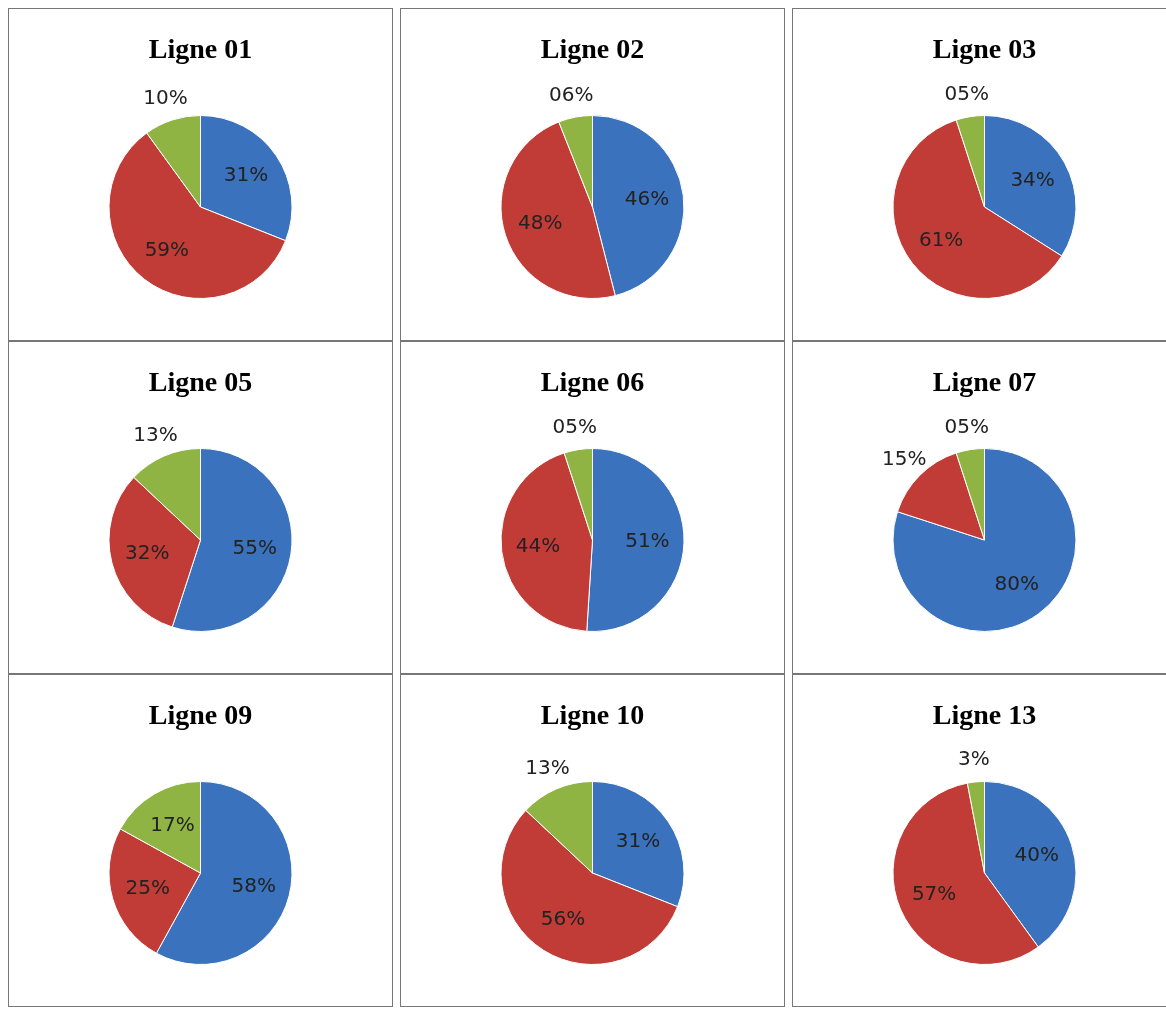  What do you see at coordinates (1016, 582) in the screenshot?
I see `data-label: 80%` at bounding box center [1016, 582].